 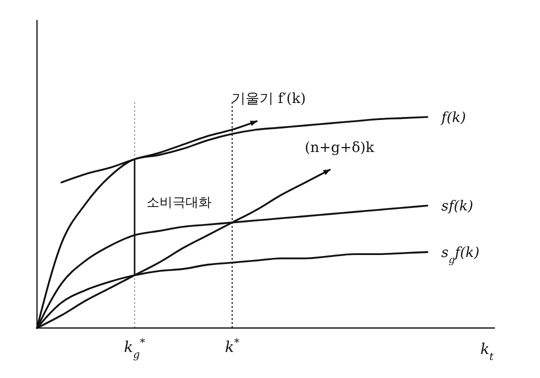 I want to click on x-tick-label: k$^{*}$, so click(x=232, y=346).